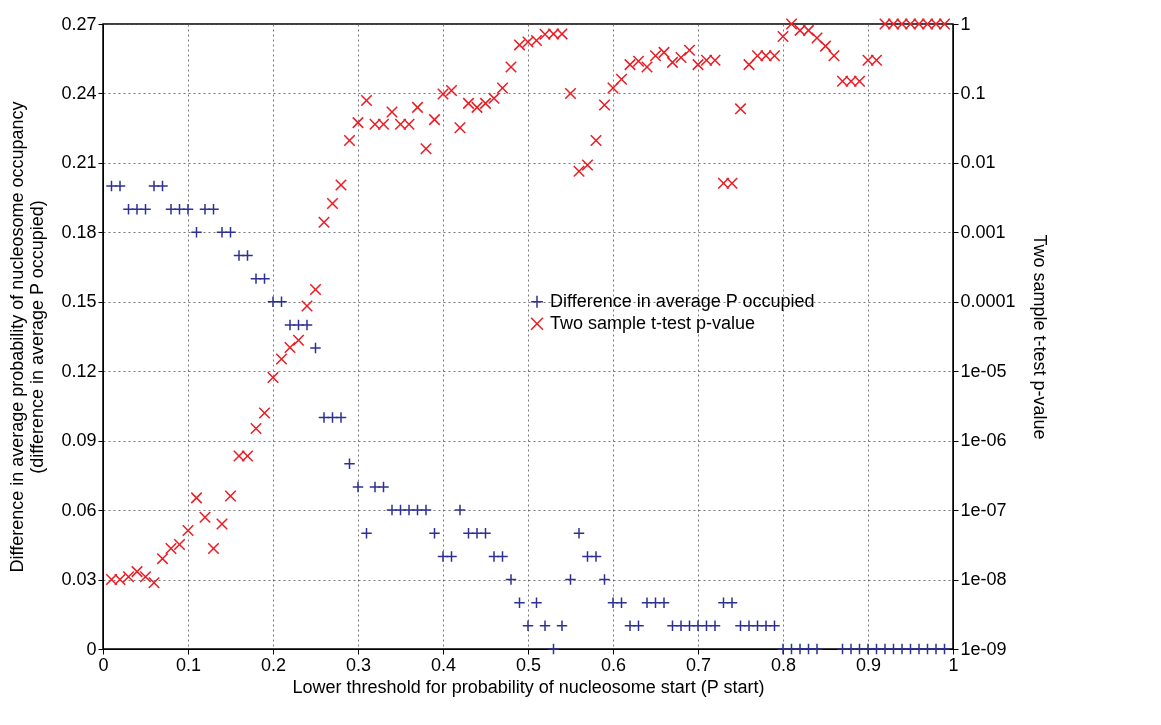  What do you see at coordinates (965, 23) in the screenshot?
I see `y2-tick-label: 1` at bounding box center [965, 23].